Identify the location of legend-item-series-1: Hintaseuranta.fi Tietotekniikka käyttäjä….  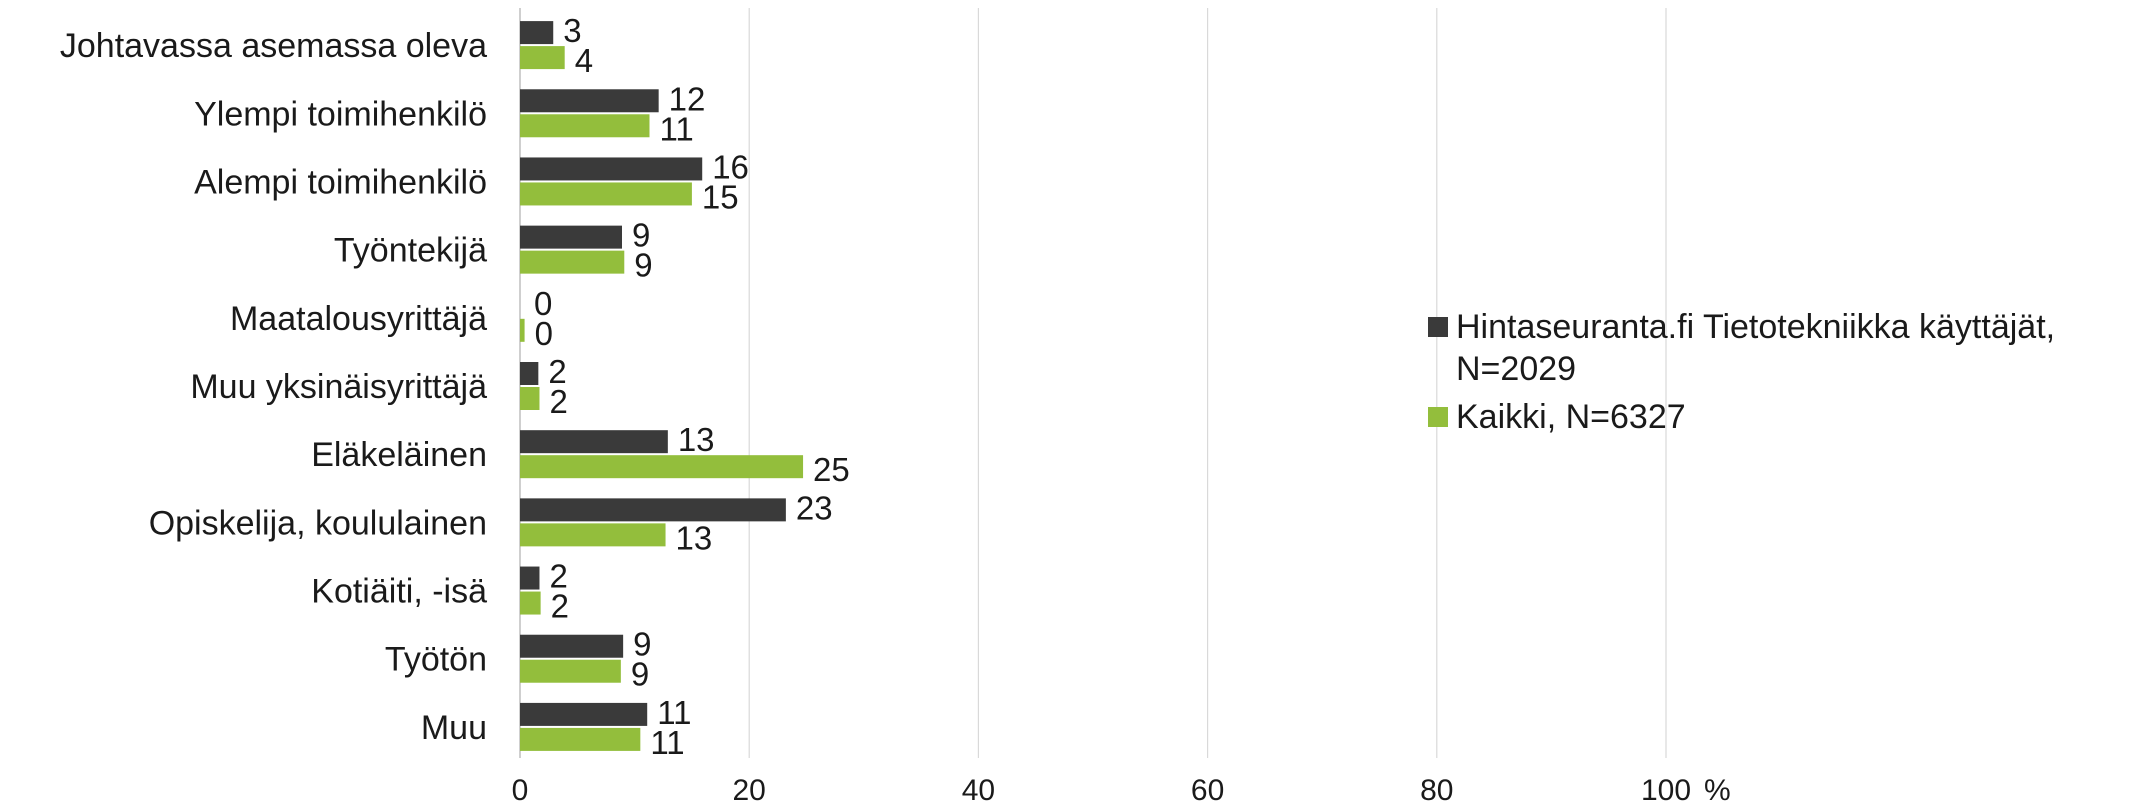
(1778, 348).